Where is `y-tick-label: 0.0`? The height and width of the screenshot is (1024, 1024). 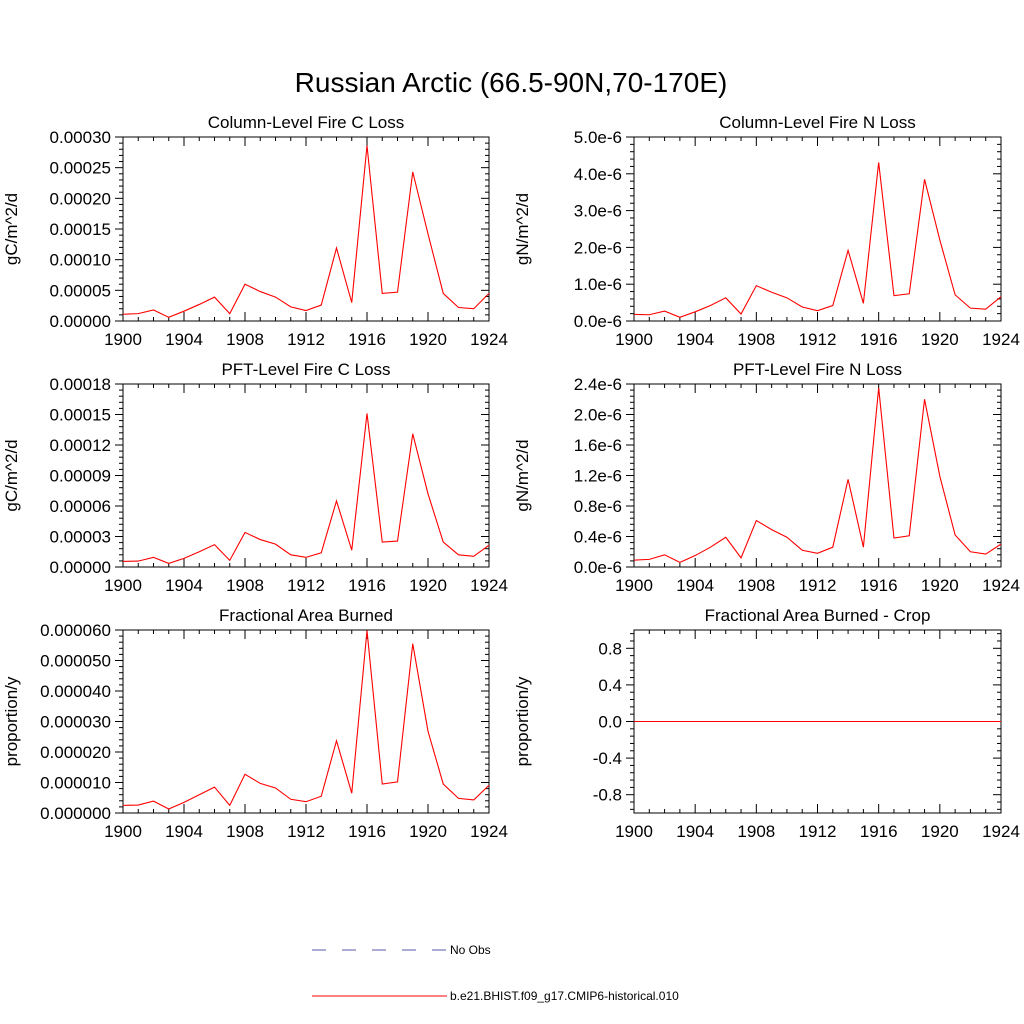
y-tick-label: 0.0 is located at coordinates (610, 722).